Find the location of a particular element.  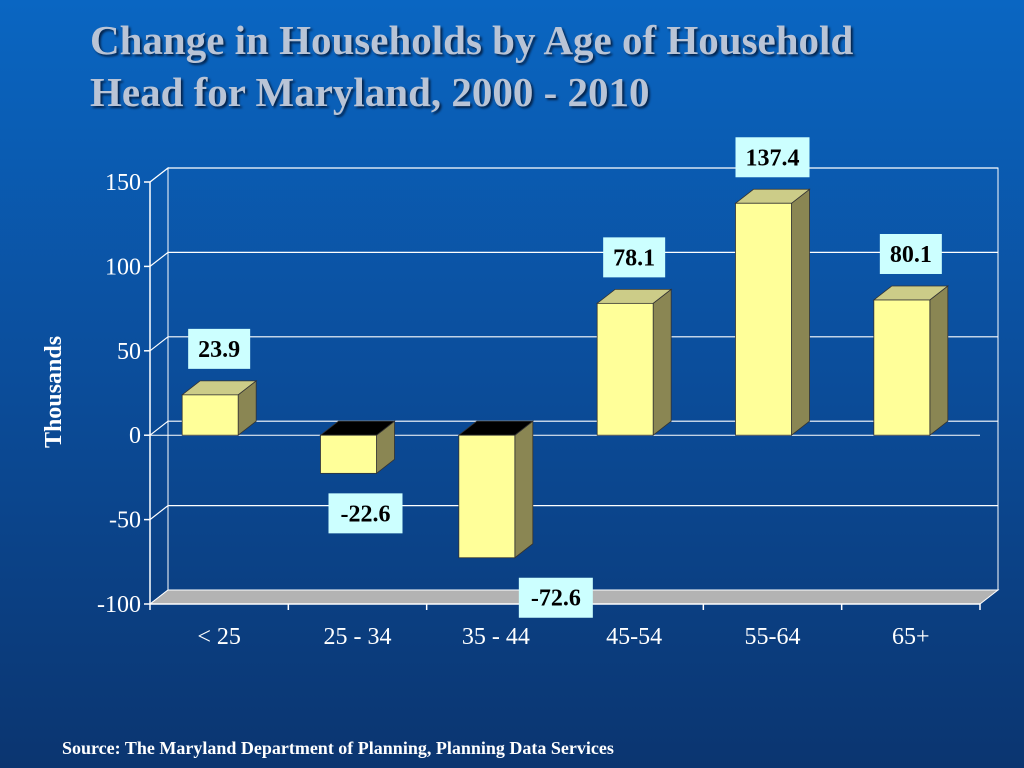

data-label: -72.6 is located at coordinates (555, 597).